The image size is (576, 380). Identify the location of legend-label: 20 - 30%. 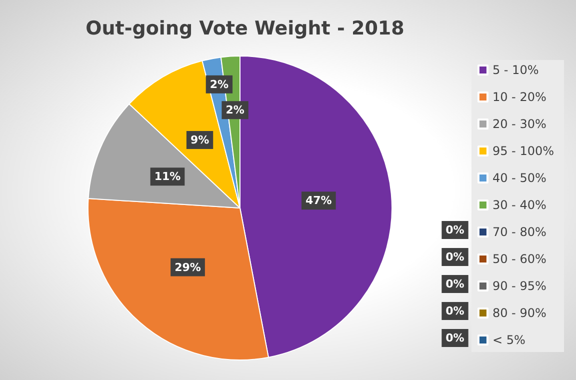
(519, 124).